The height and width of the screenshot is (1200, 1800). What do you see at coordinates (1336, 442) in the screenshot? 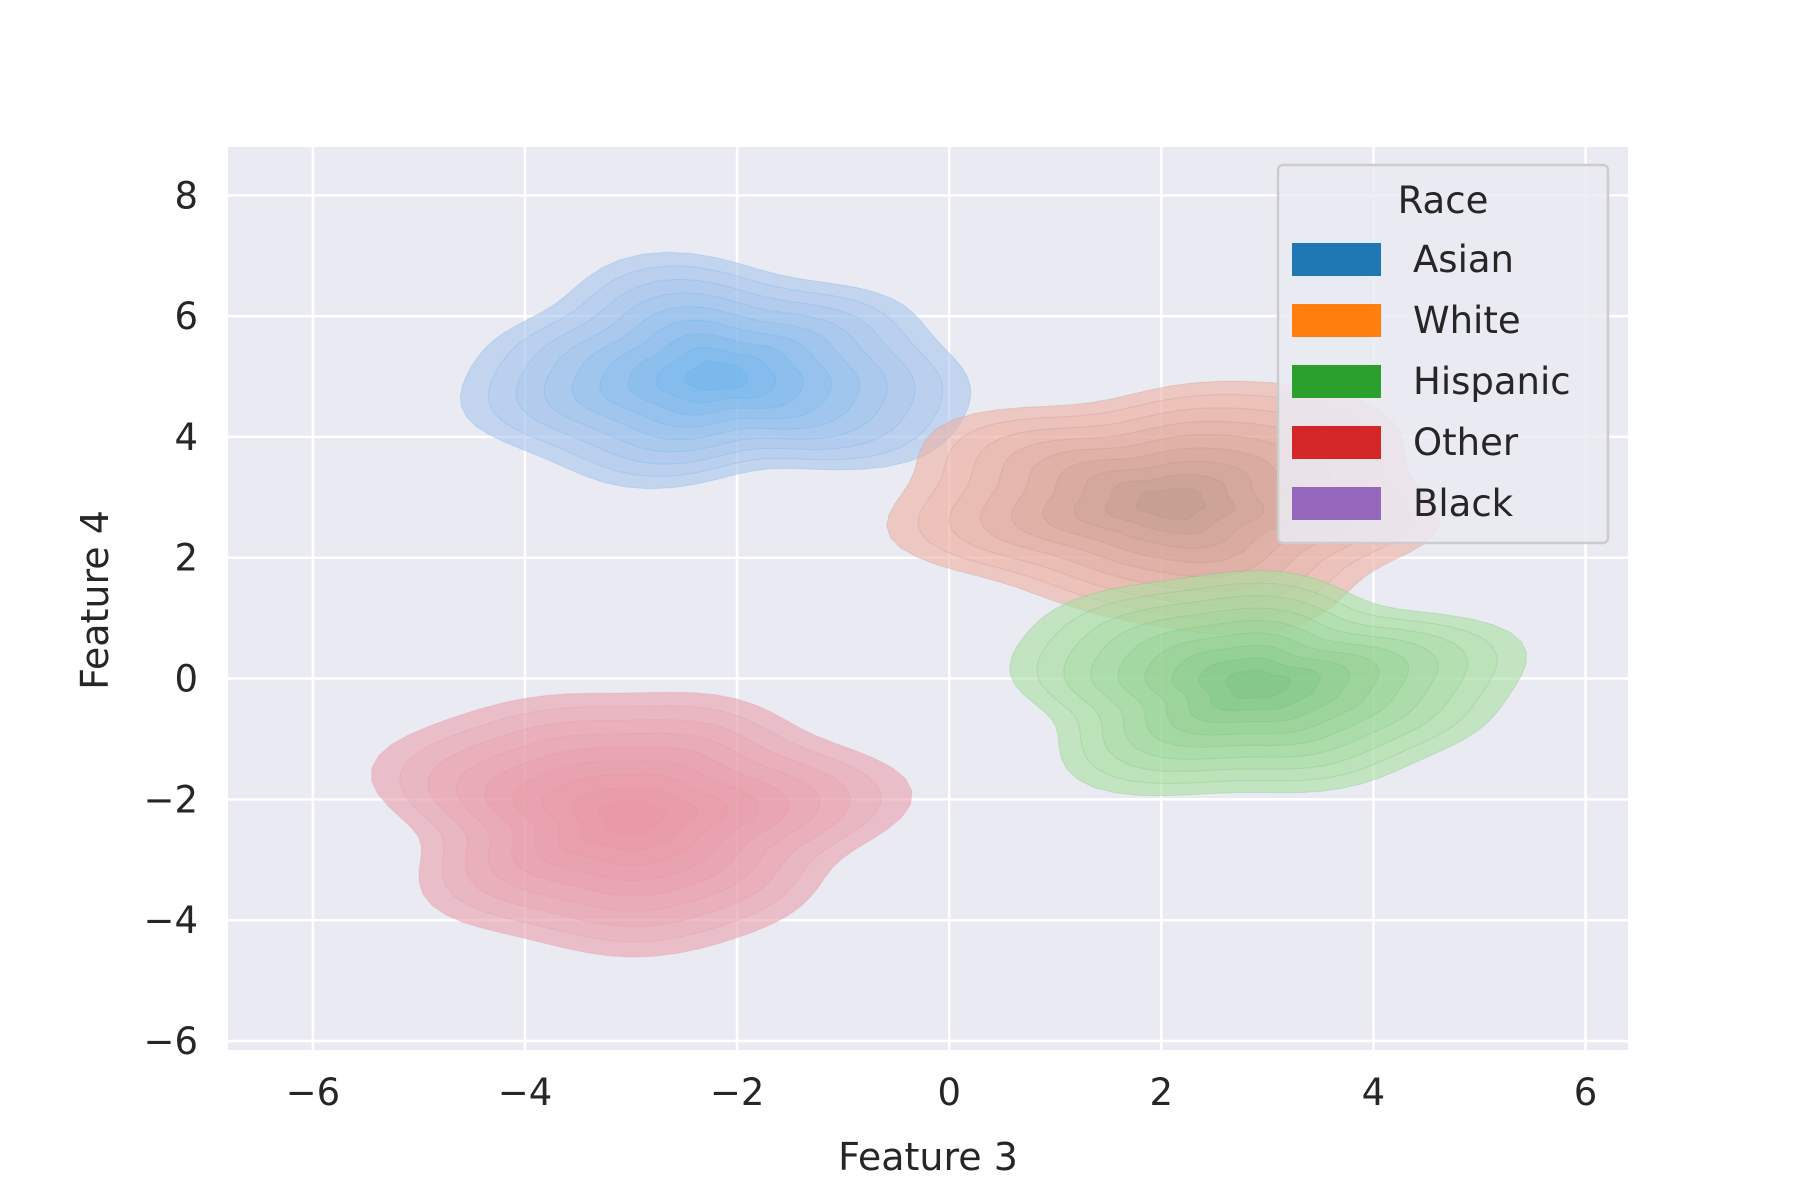
I see `legend-swatch-other` at bounding box center [1336, 442].